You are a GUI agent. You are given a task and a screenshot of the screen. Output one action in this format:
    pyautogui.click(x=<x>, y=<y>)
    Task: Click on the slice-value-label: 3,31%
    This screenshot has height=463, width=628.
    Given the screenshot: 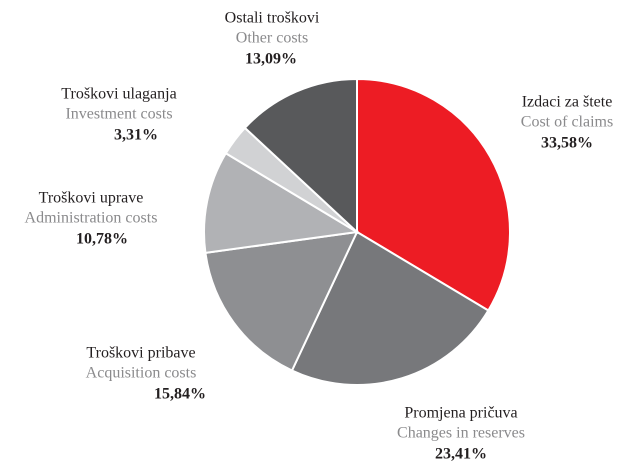 What is the action you would take?
    pyautogui.click(x=136, y=135)
    